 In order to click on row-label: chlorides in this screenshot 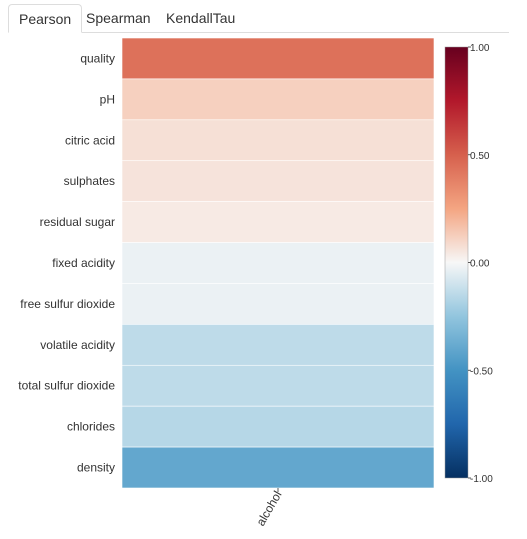, I will do `click(91, 427)`.